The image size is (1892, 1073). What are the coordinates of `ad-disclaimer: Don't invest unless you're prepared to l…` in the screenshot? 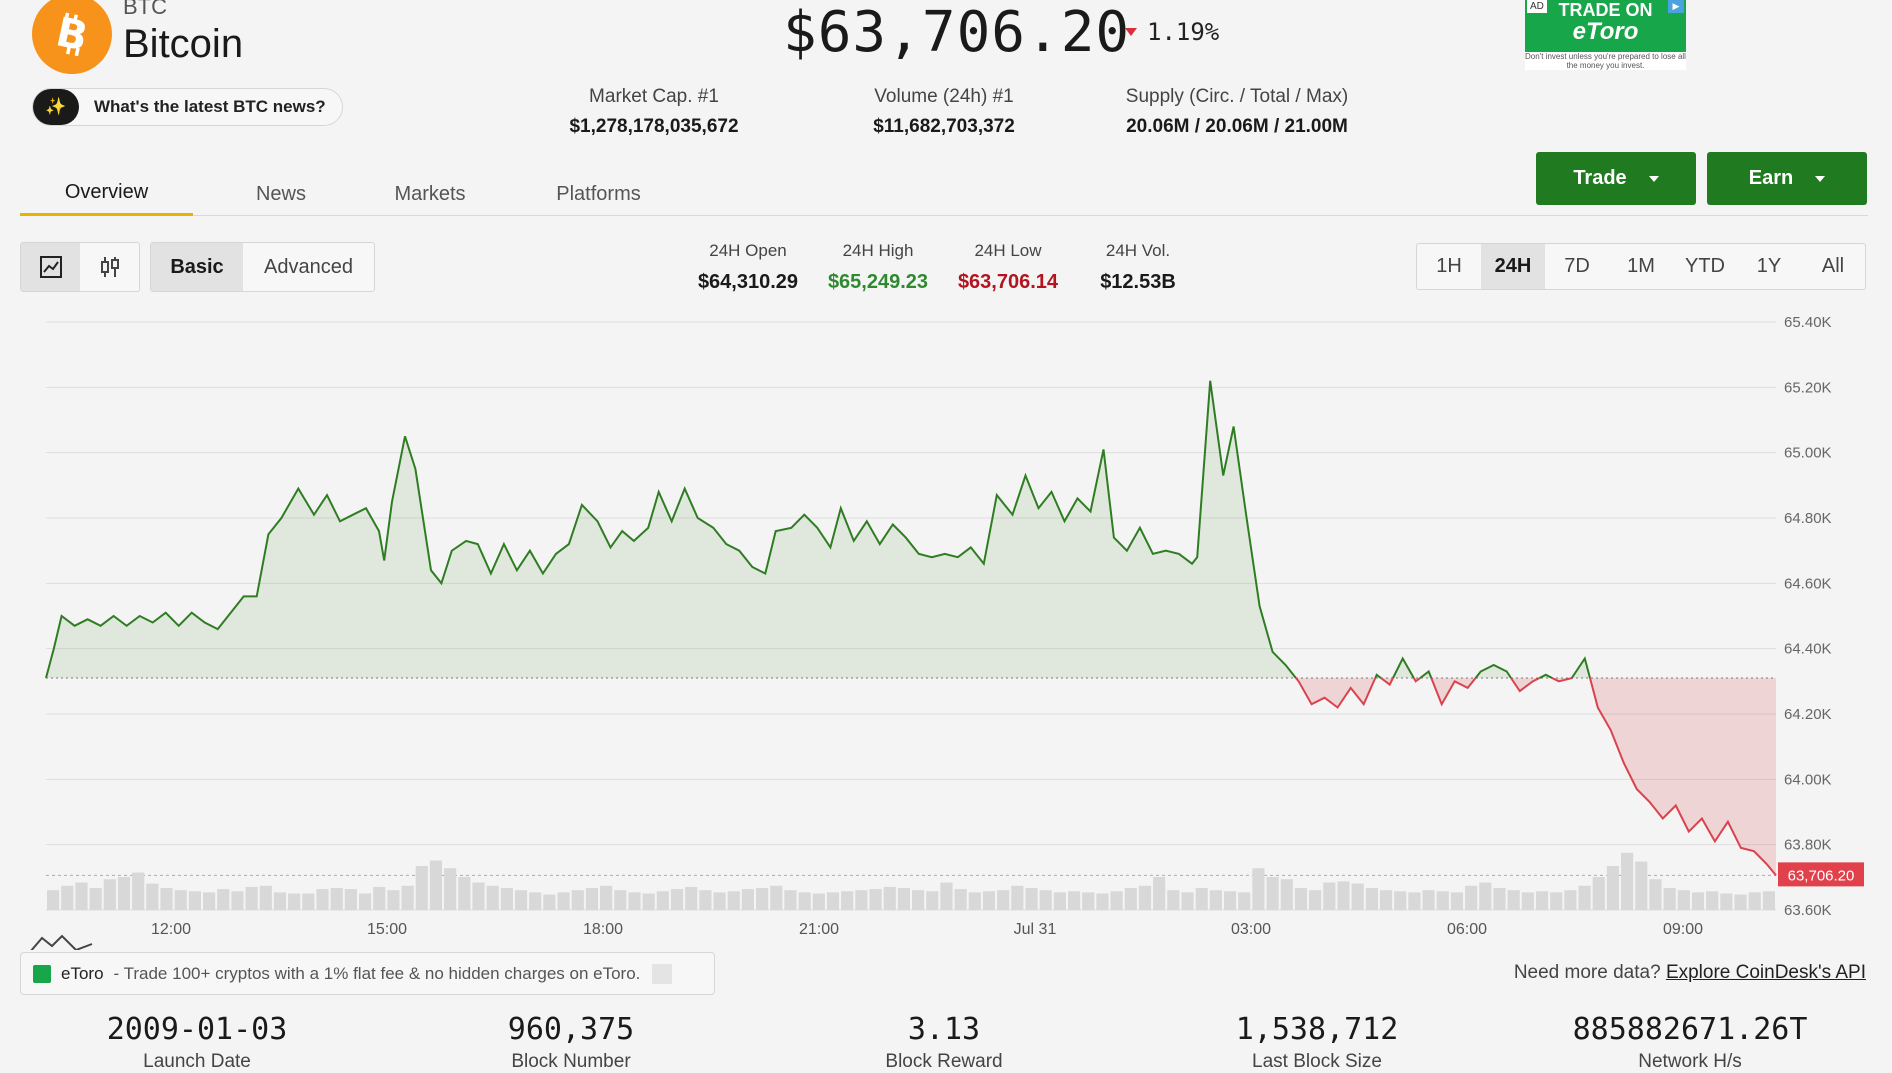 It's located at (1605, 61).